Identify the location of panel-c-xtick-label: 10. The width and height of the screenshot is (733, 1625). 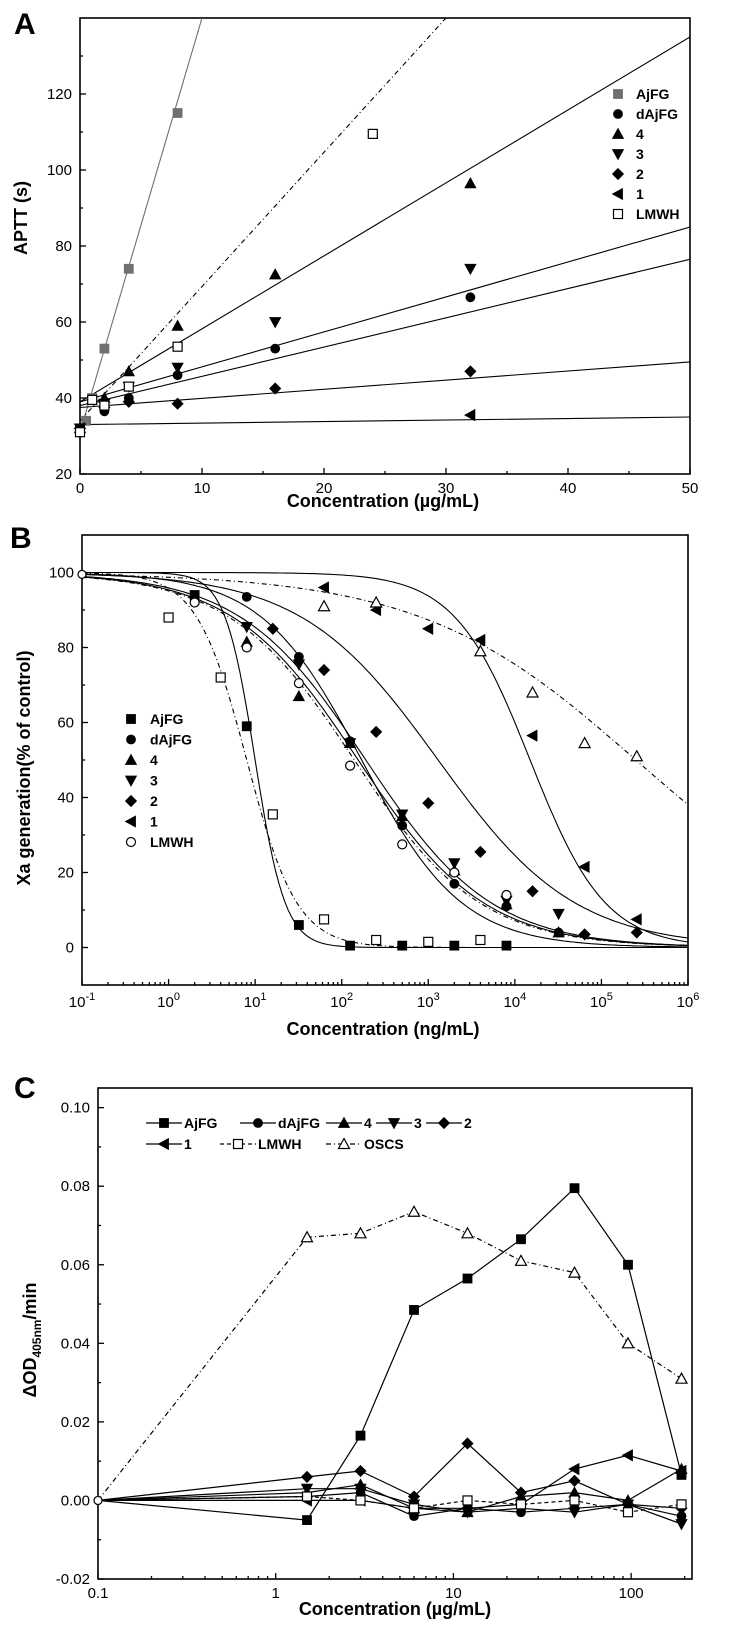
(453, 1593).